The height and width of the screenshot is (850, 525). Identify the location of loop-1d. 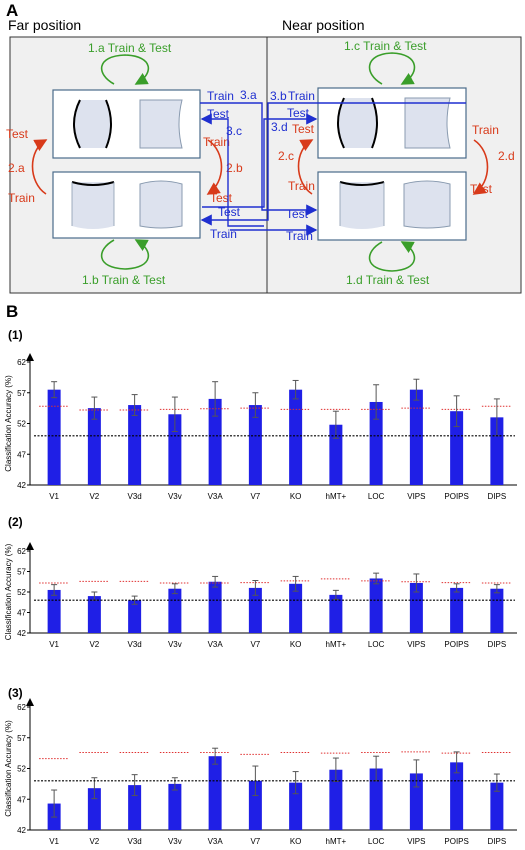
(392, 256).